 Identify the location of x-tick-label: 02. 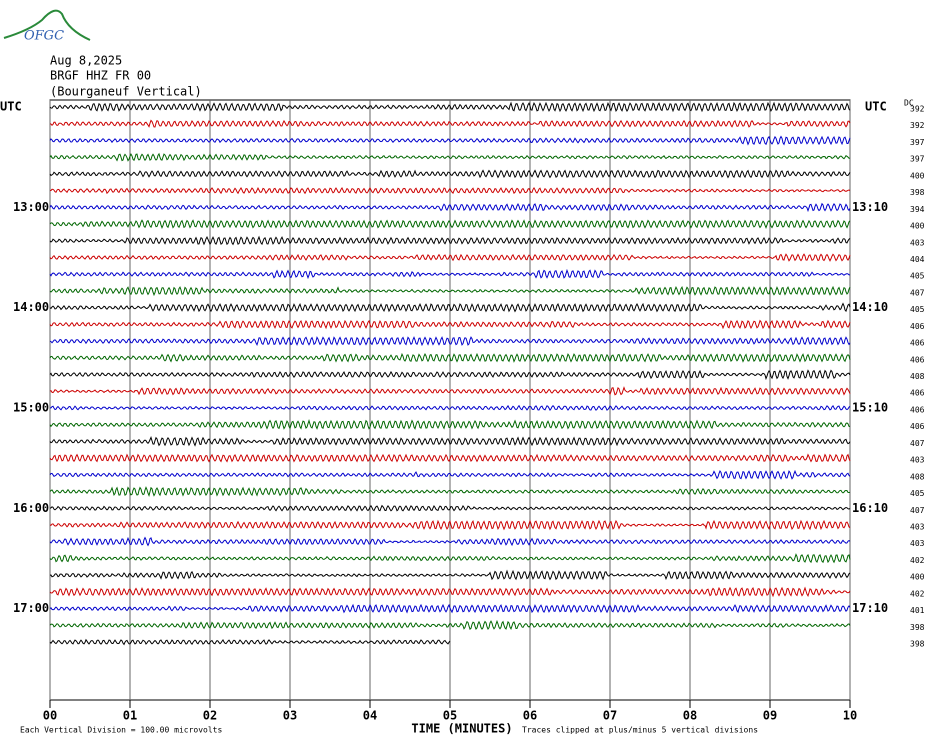
(210, 716).